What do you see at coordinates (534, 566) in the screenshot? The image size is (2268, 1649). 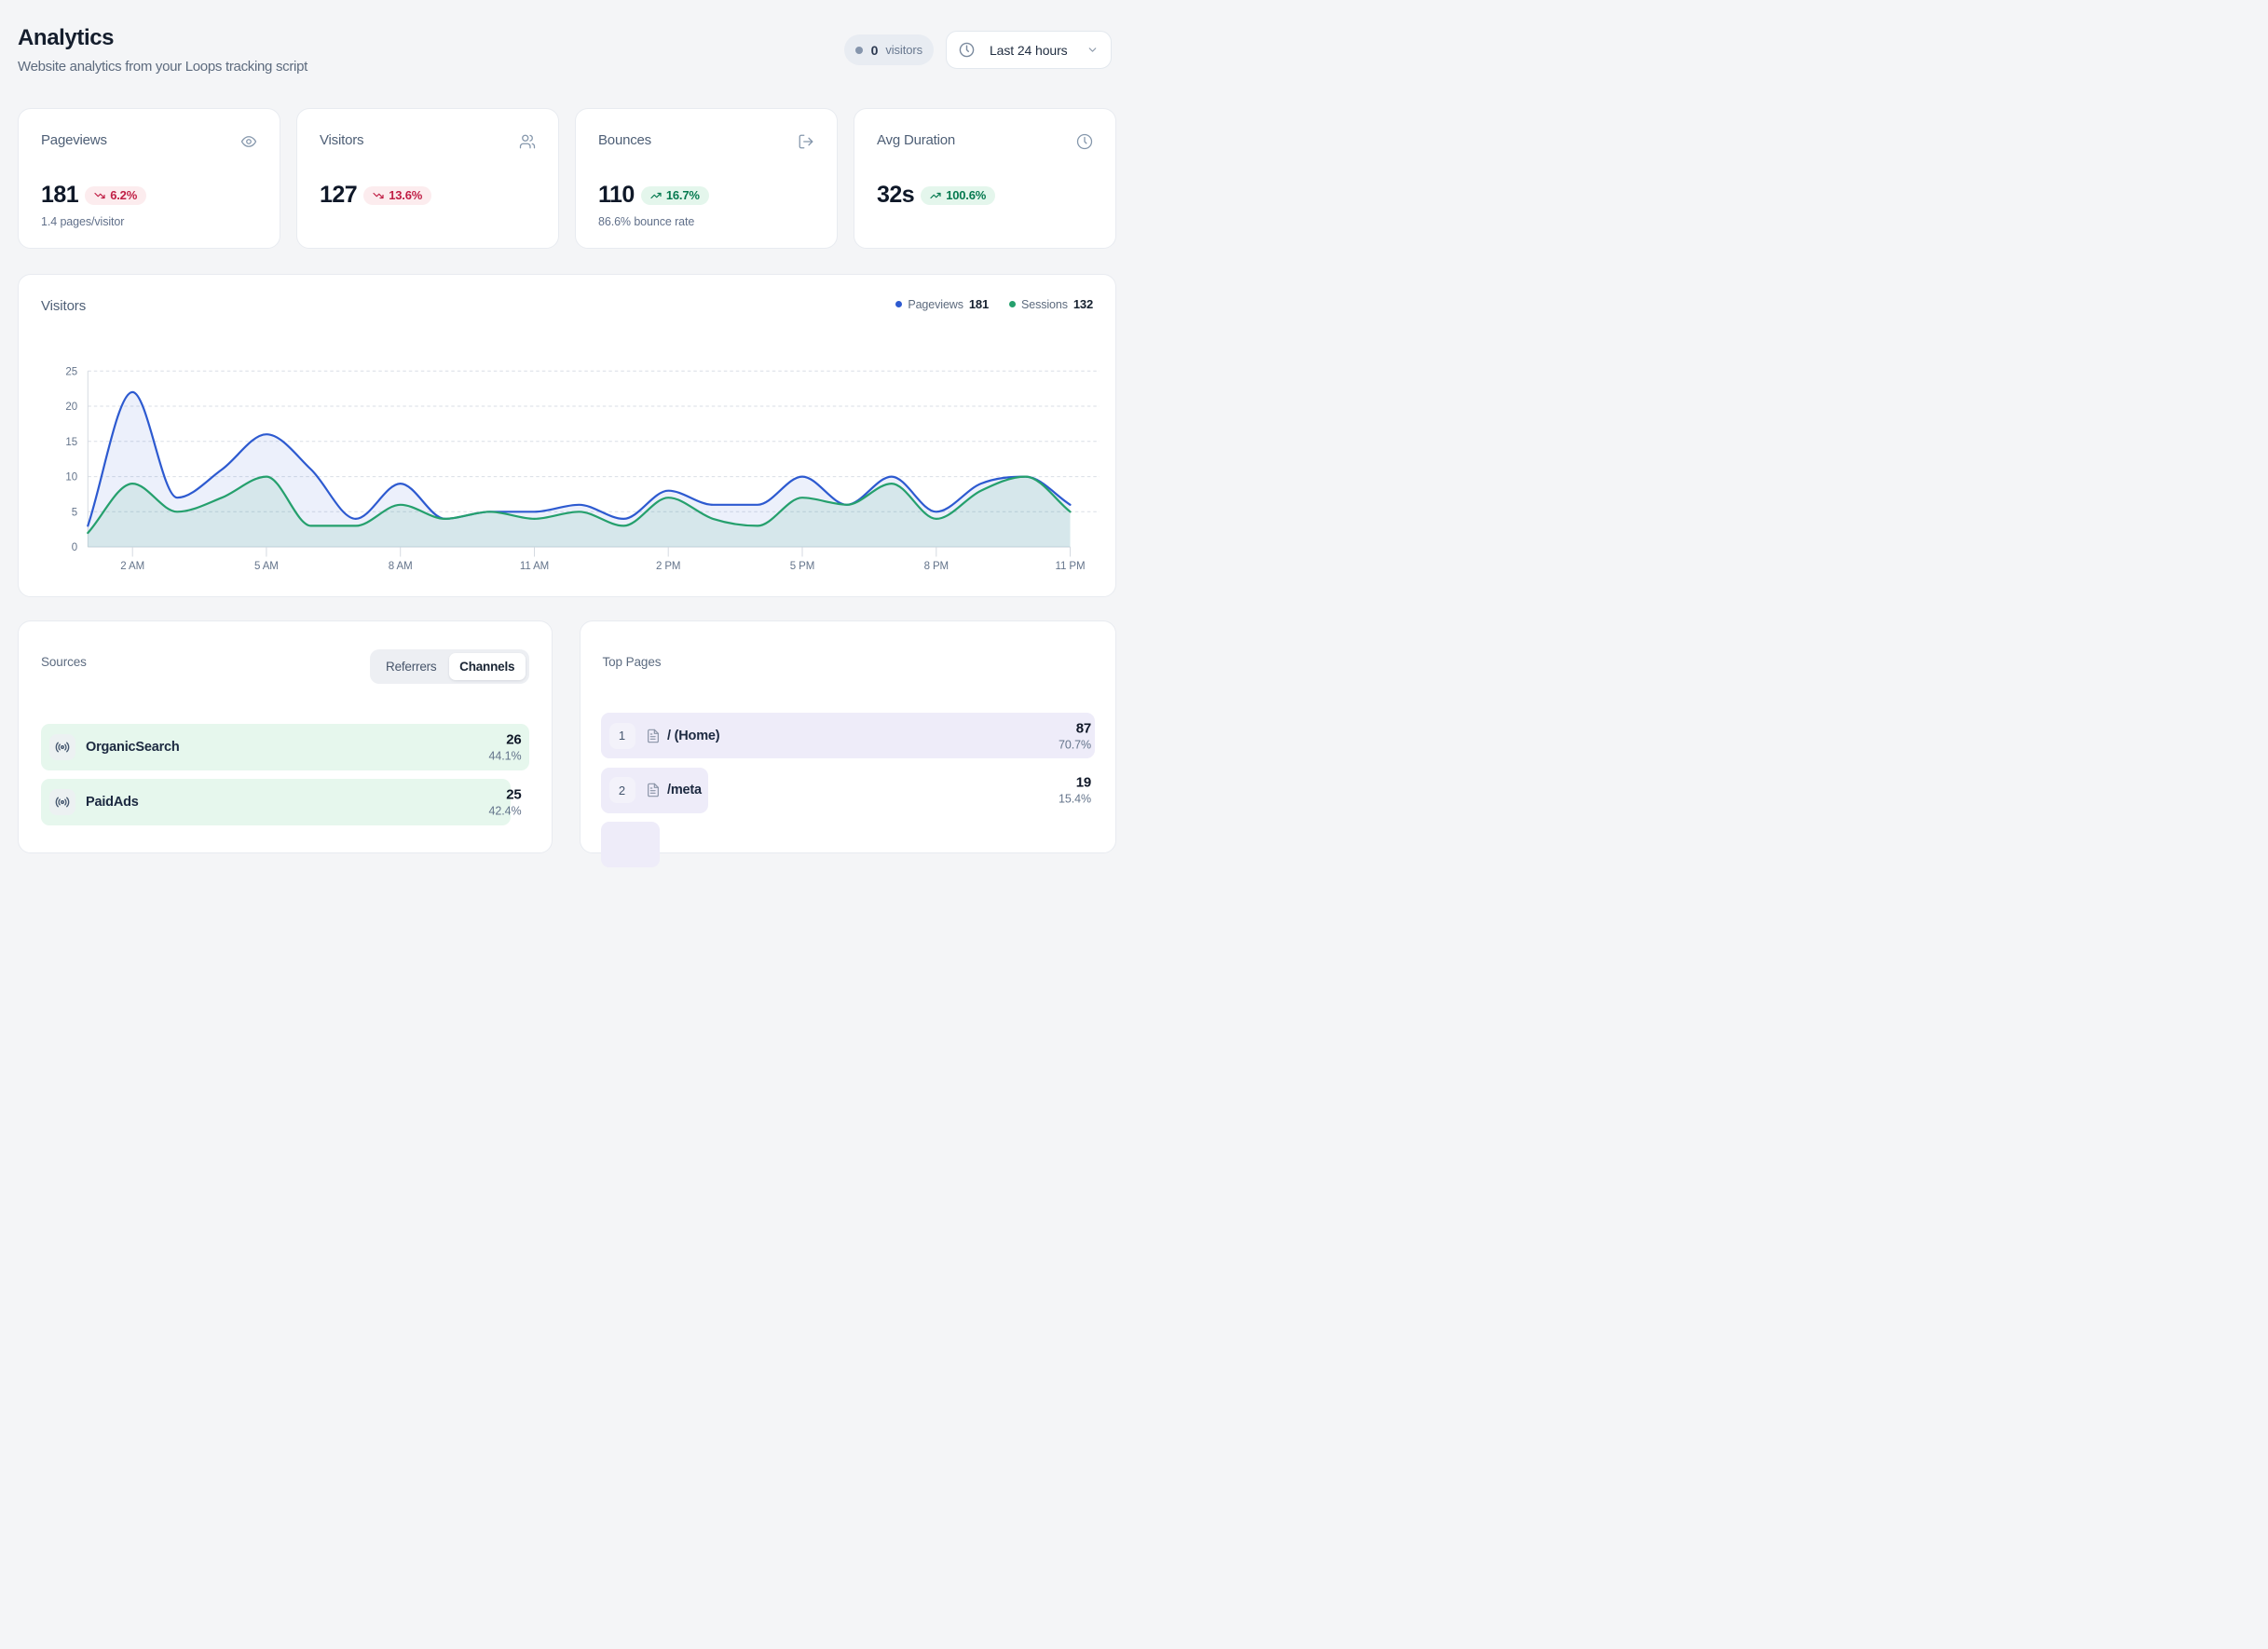 I see `svg-text: 11 AM` at bounding box center [534, 566].